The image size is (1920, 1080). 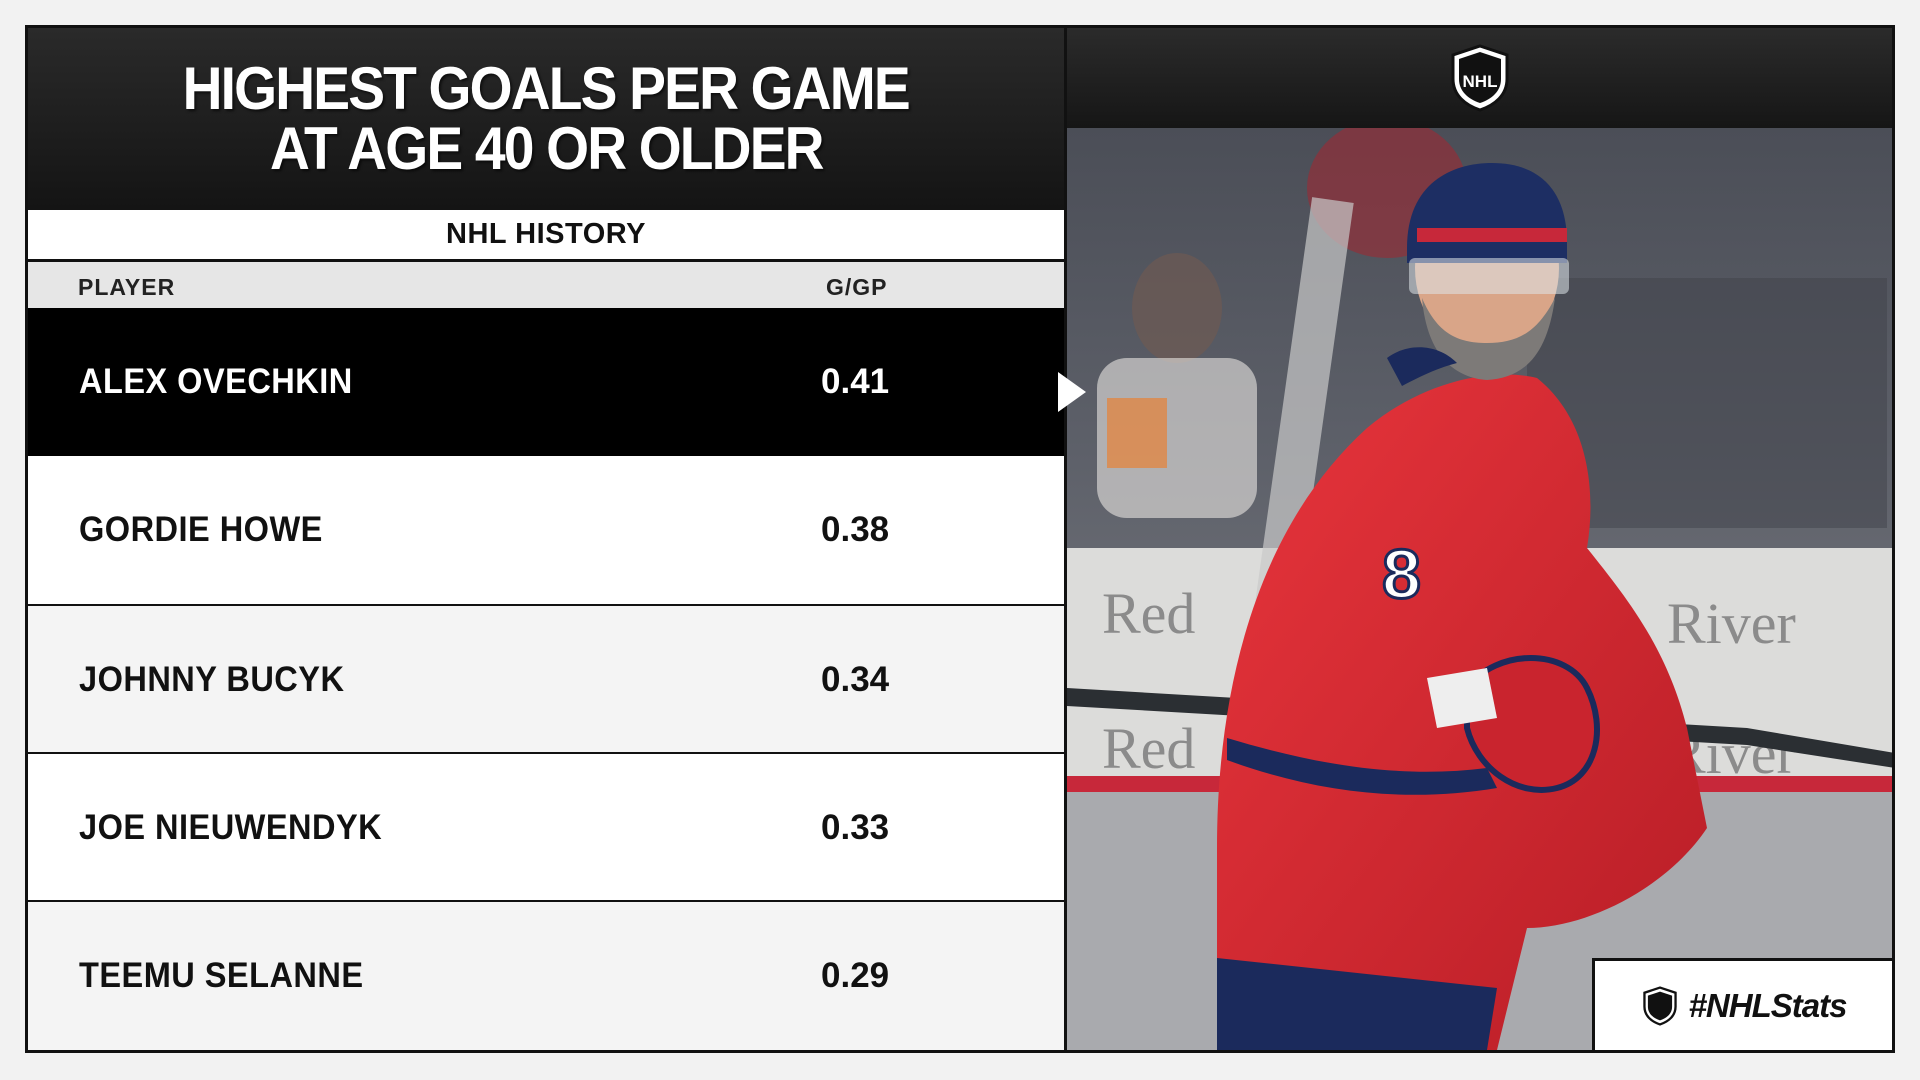 I want to click on table-row: TEEMU SELANNE 0.29, so click(x=546, y=975).